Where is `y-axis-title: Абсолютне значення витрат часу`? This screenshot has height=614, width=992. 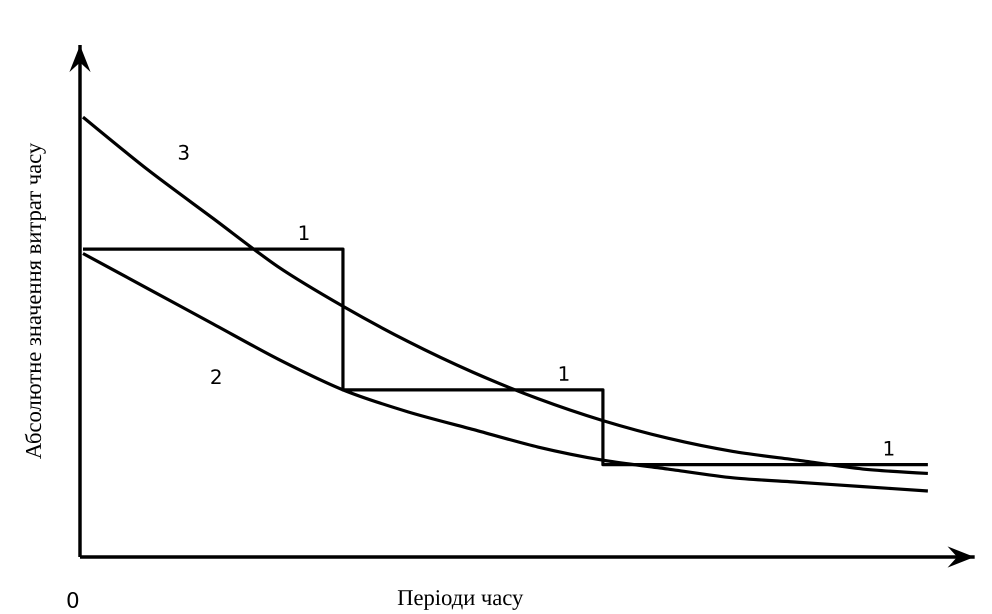
y-axis-title: Абсолютне значення витрат часу is located at coordinates (35, 300).